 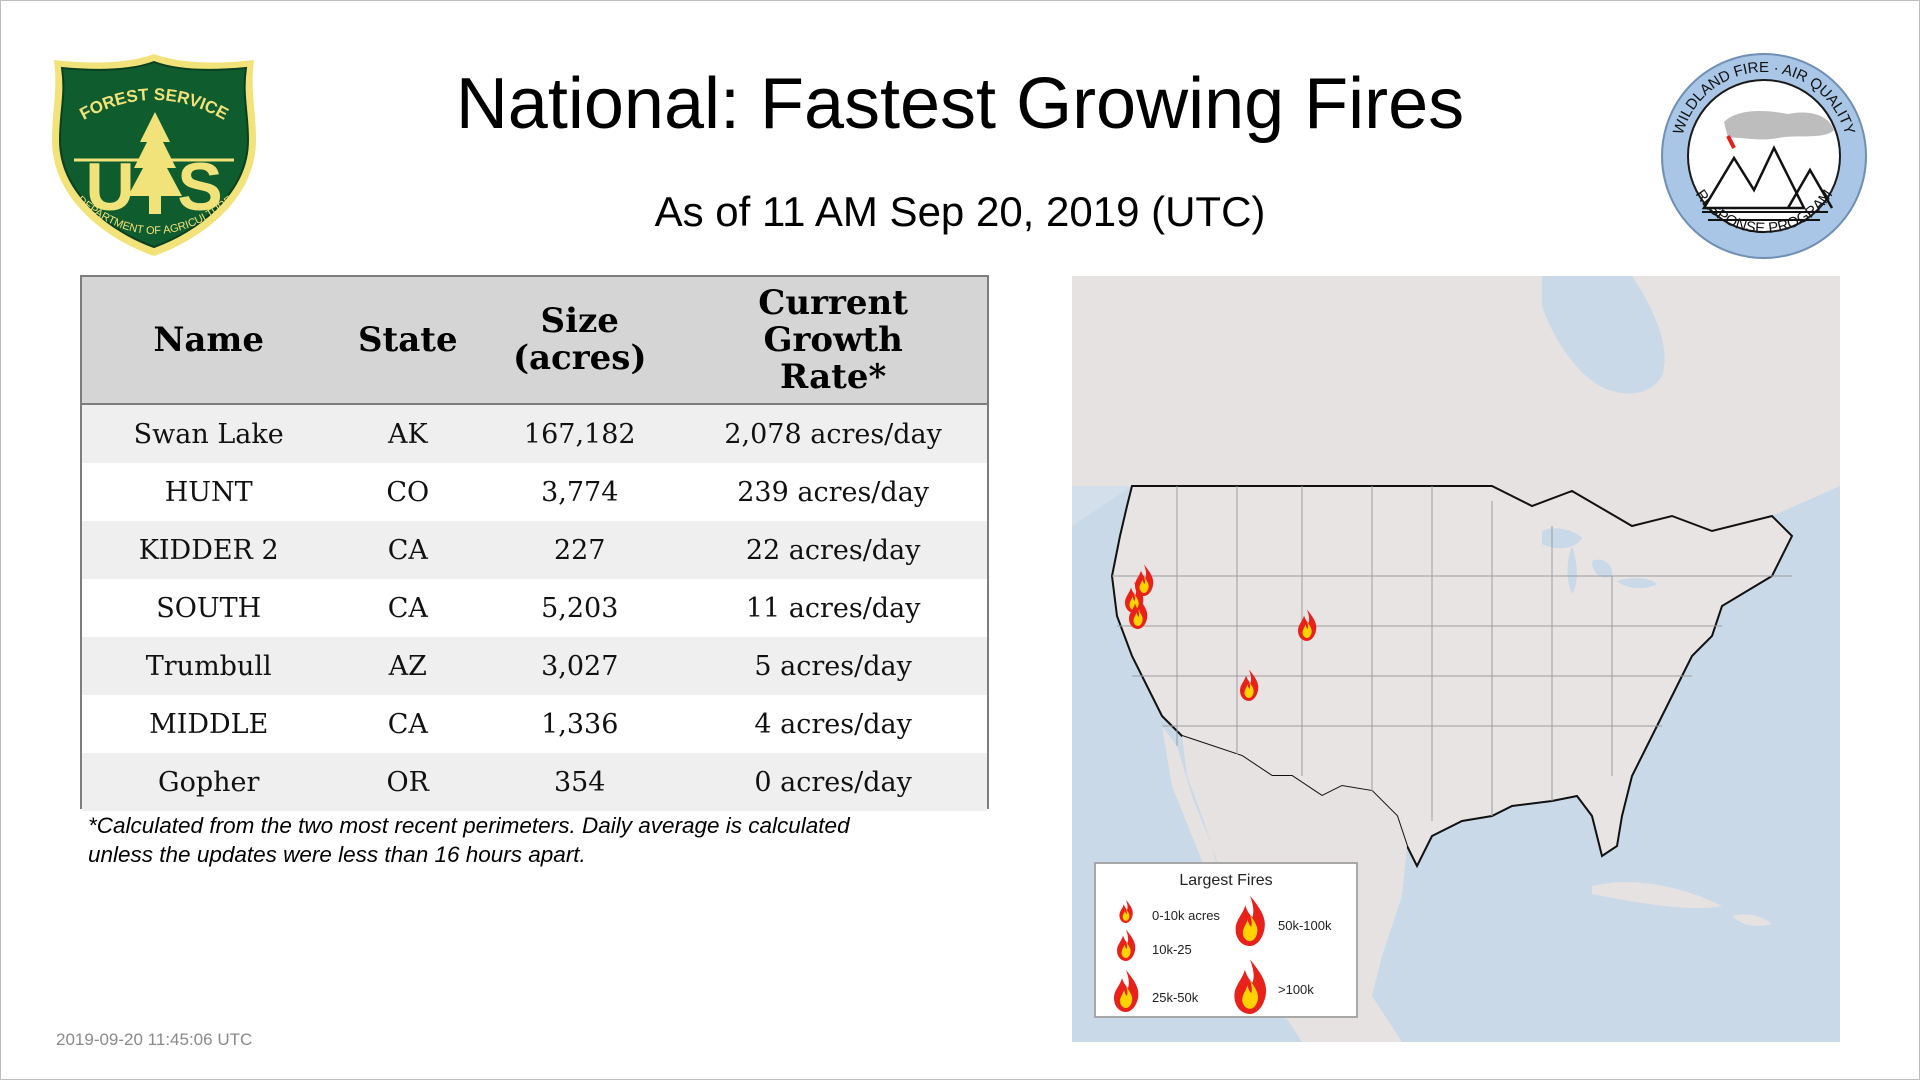 I want to click on cell-growth: 239 acres/day, so click(x=833, y=492).